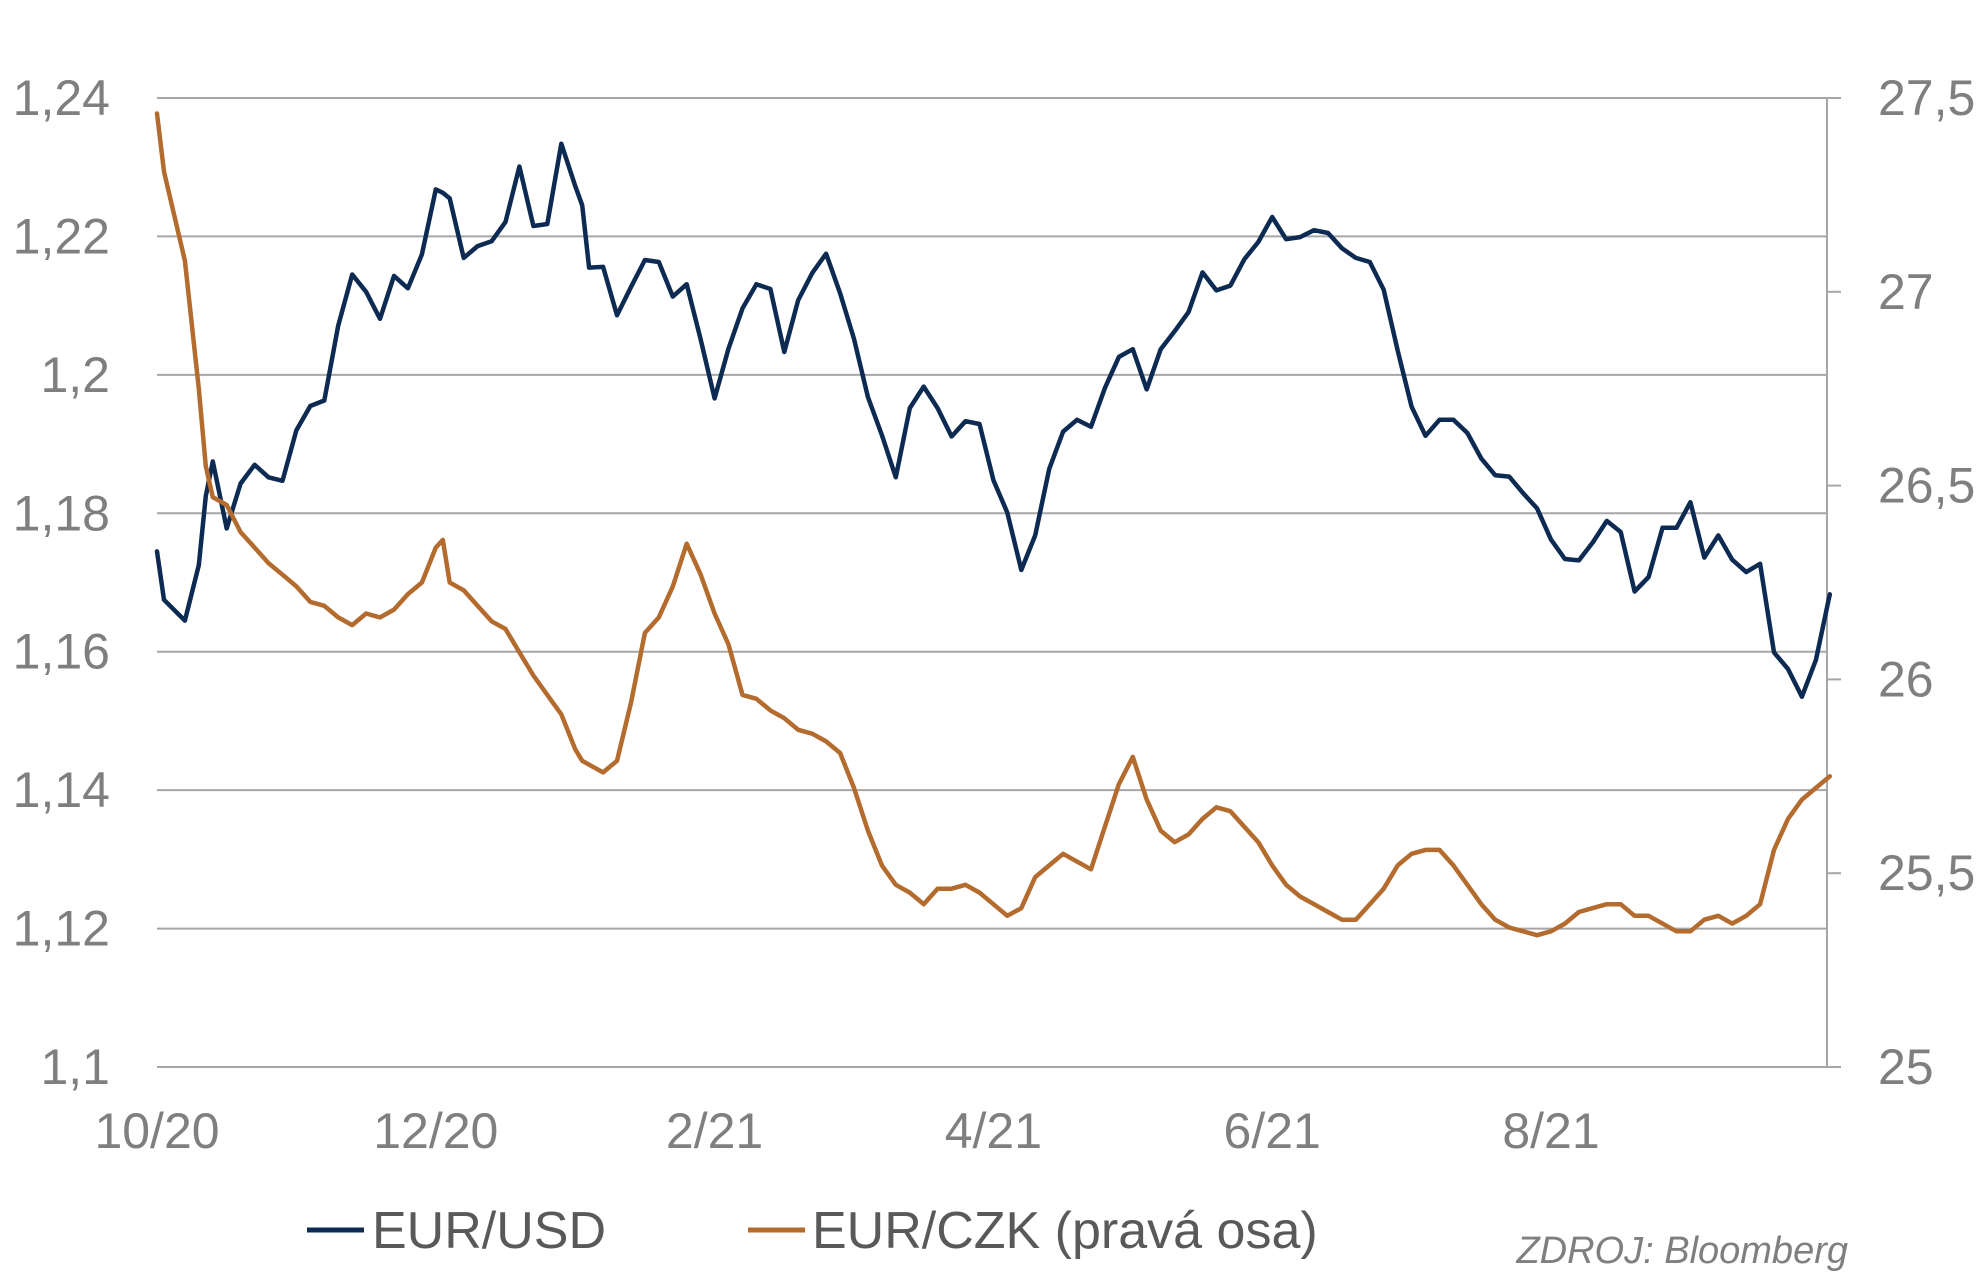 The height and width of the screenshot is (1287, 1984). I want to click on x-tick-label: 12/20, so click(435, 1131).